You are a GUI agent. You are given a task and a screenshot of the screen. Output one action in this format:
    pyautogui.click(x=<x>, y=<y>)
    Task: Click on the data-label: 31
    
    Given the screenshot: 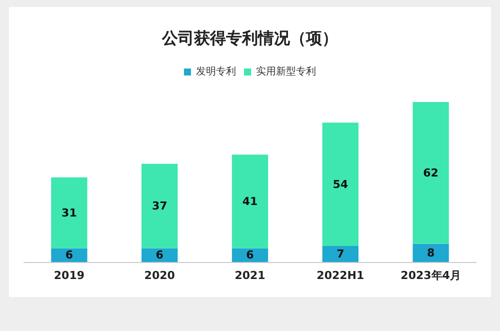 What is the action you would take?
    pyautogui.click(x=69, y=213)
    